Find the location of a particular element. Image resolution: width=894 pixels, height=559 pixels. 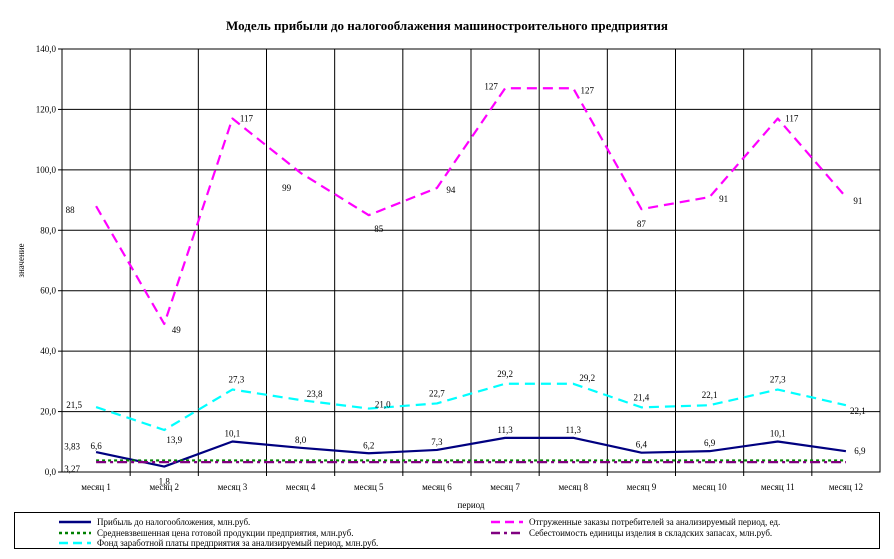

x-tick-label: месяц 6 is located at coordinates (437, 487).